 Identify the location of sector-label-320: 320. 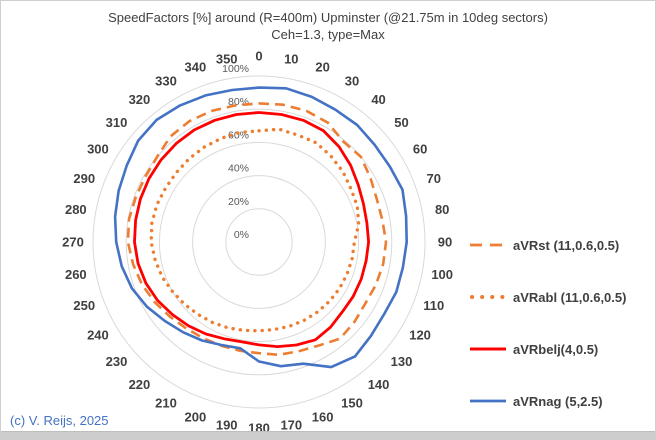
(140, 99).